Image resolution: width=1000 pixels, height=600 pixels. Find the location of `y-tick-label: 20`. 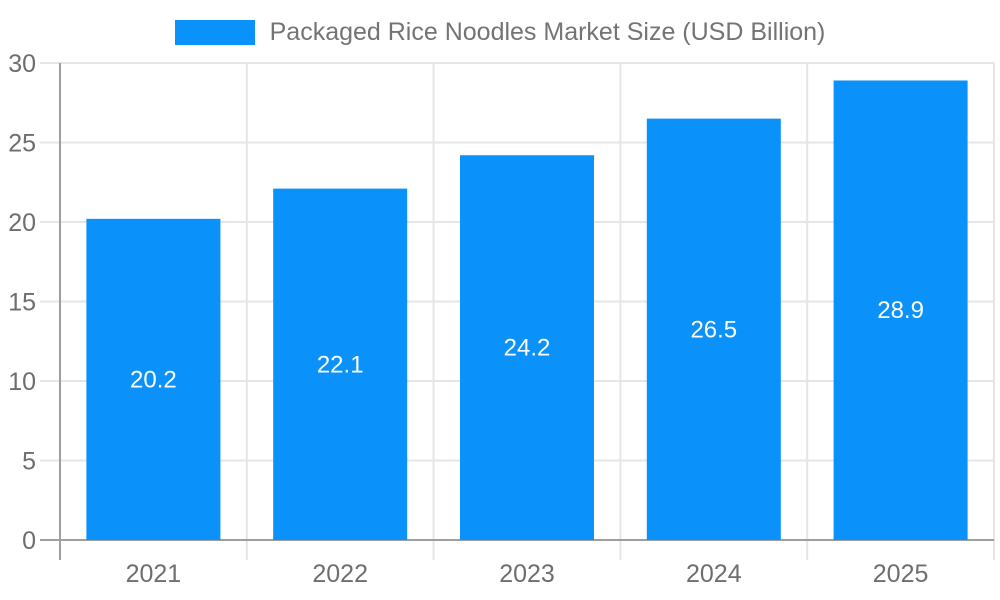

y-tick-label: 20 is located at coordinates (22, 223).